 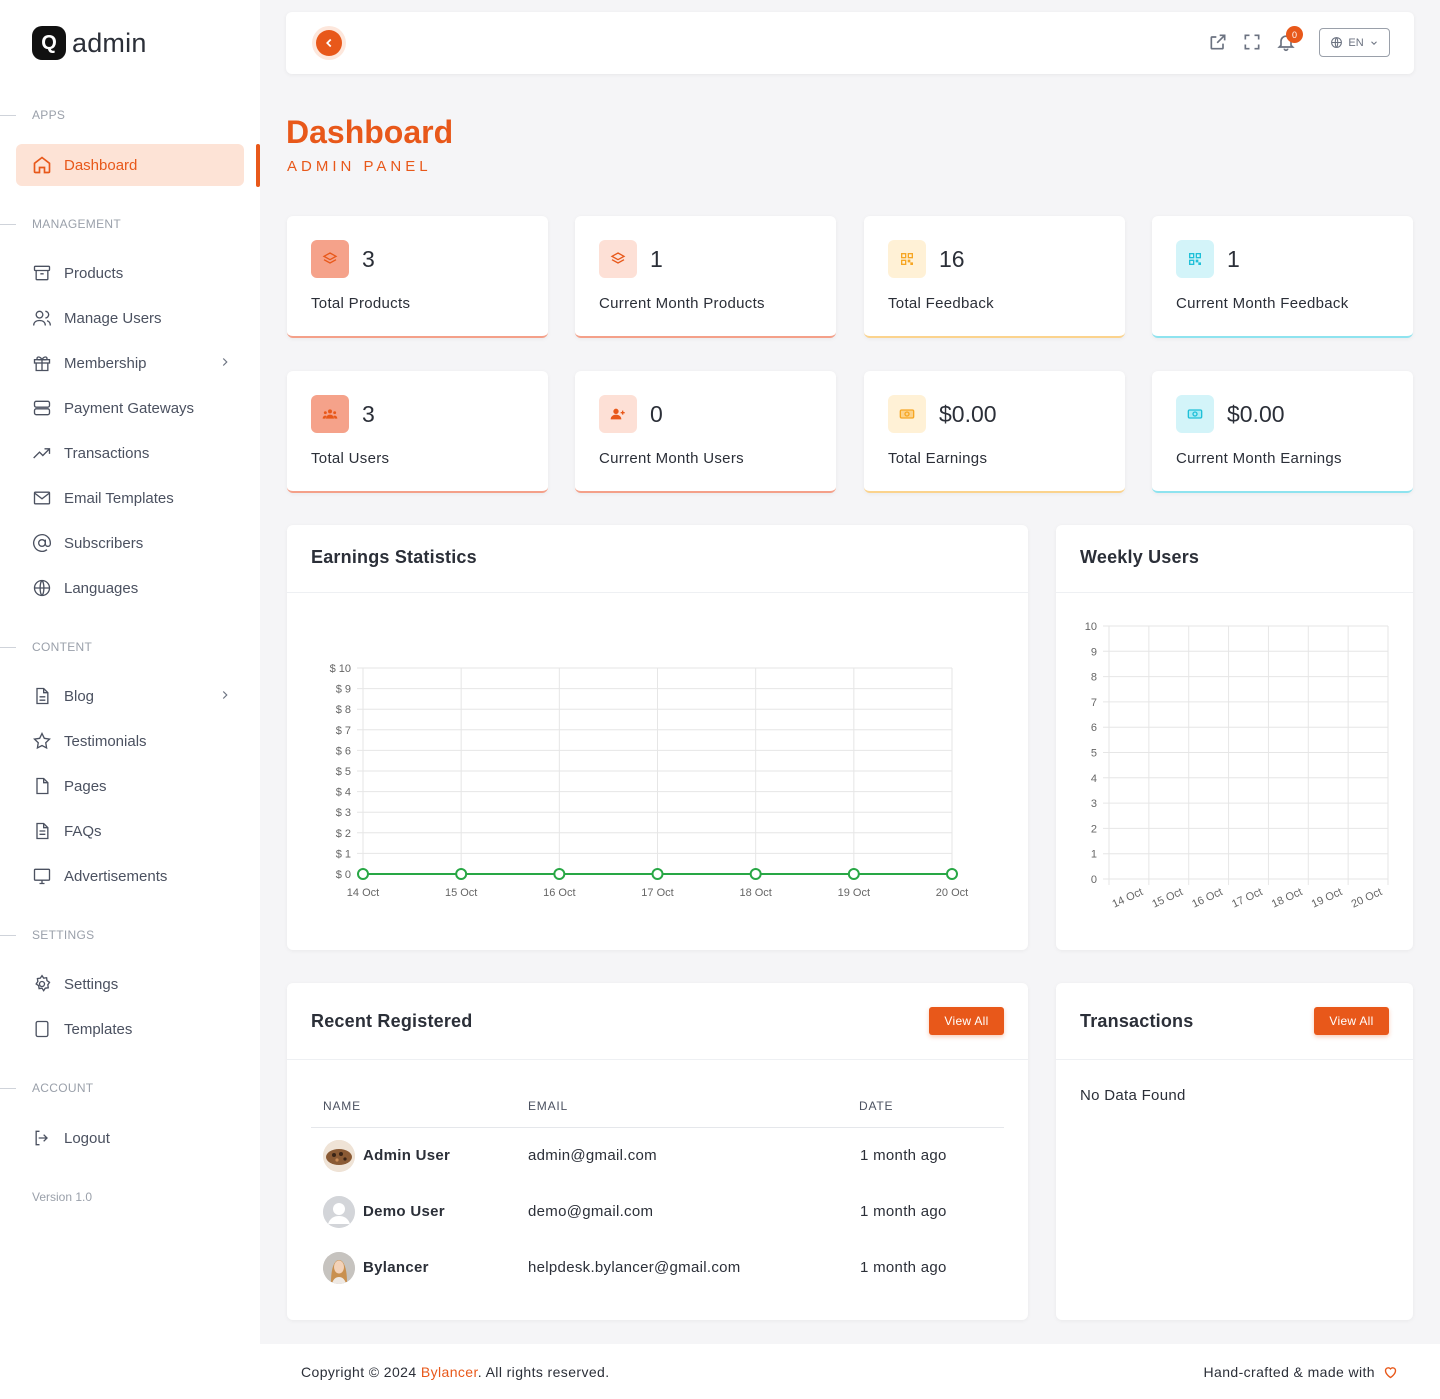 What do you see at coordinates (656, 259) in the screenshot?
I see `stat-value: 1` at bounding box center [656, 259].